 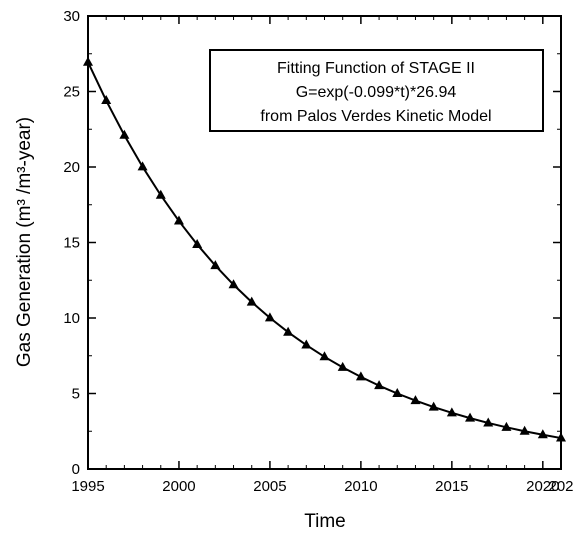 What do you see at coordinates (375, 116) in the screenshot?
I see `annotation-line-3: from Palos Verdes Kinetic Model` at bounding box center [375, 116].